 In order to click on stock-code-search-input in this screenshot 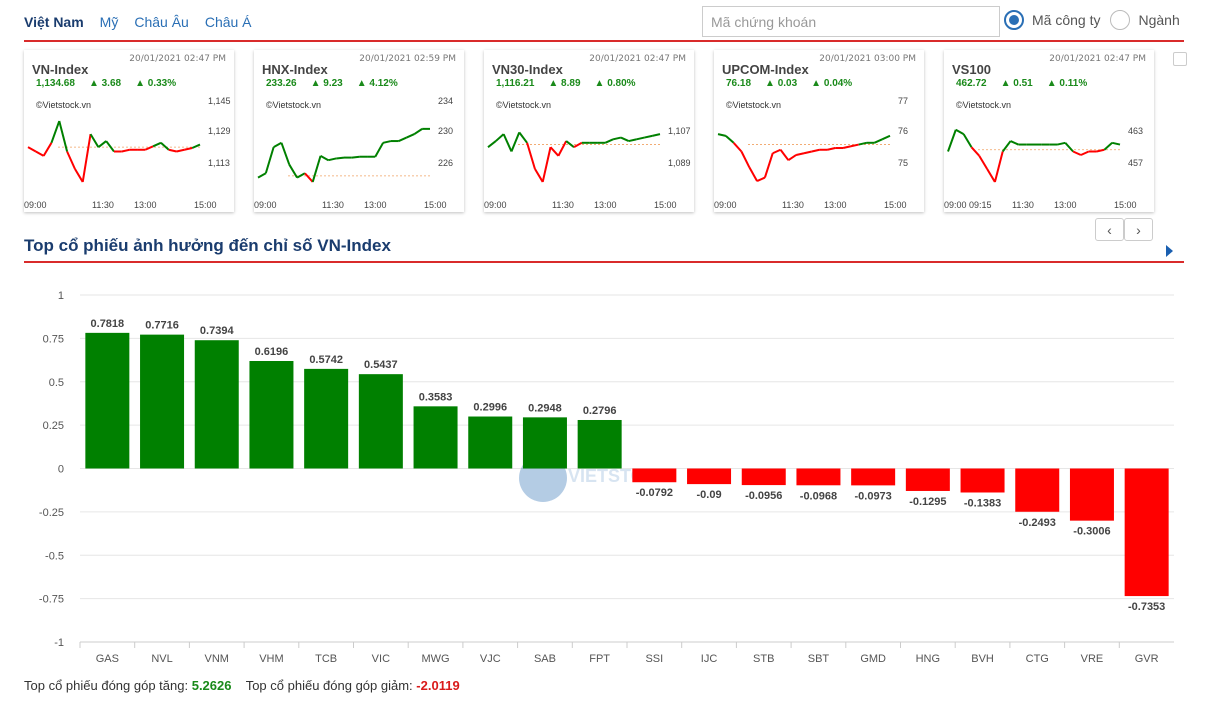, I will do `click(851, 21)`.